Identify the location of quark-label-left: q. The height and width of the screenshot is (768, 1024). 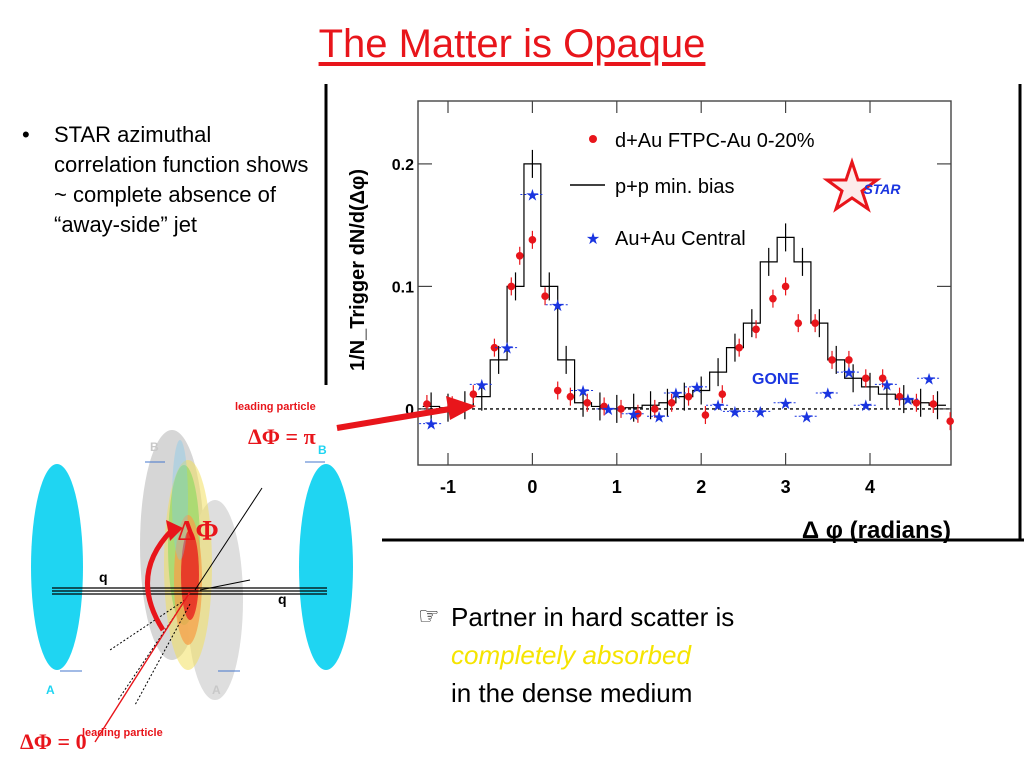
(103, 577).